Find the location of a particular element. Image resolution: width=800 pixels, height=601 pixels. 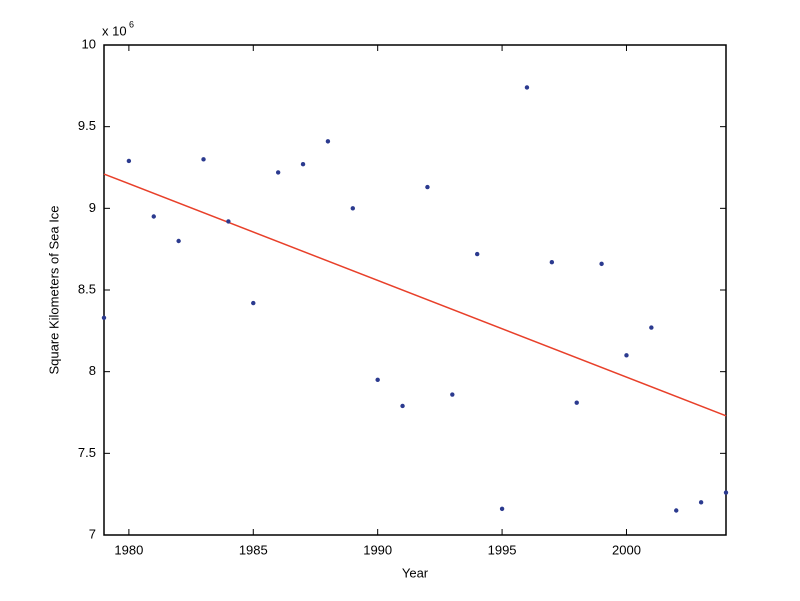

y-axis-label: Square Kilometers of Sea Ice is located at coordinates (53, 289).